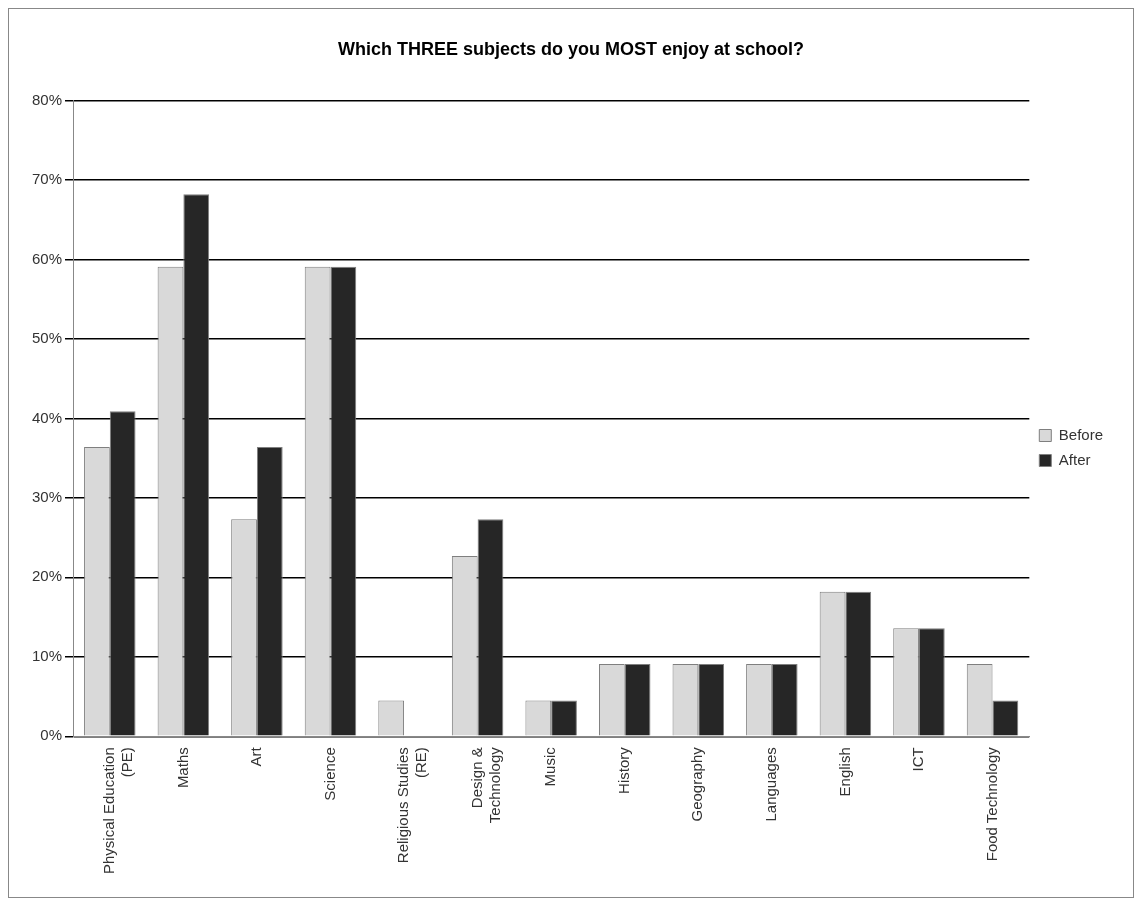 The height and width of the screenshot is (908, 1144). What do you see at coordinates (844, 772) in the screenshot?
I see `x-tick-label: English` at bounding box center [844, 772].